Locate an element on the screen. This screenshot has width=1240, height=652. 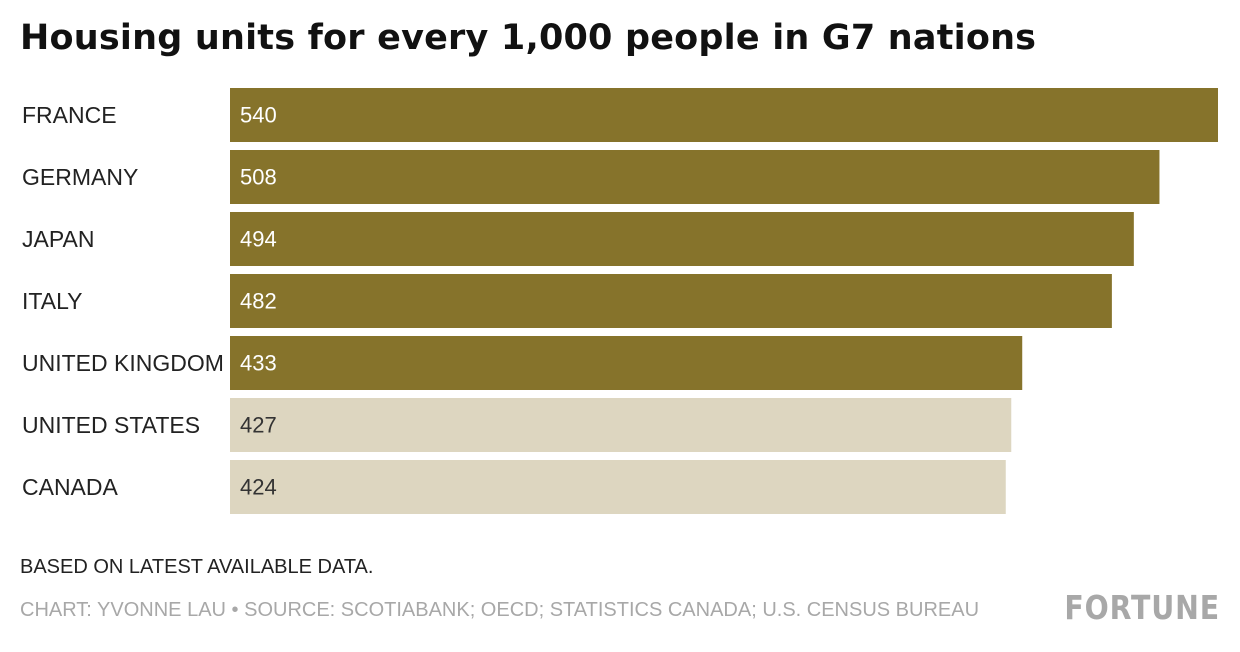
bar-value-label: 482 is located at coordinates (258, 301).